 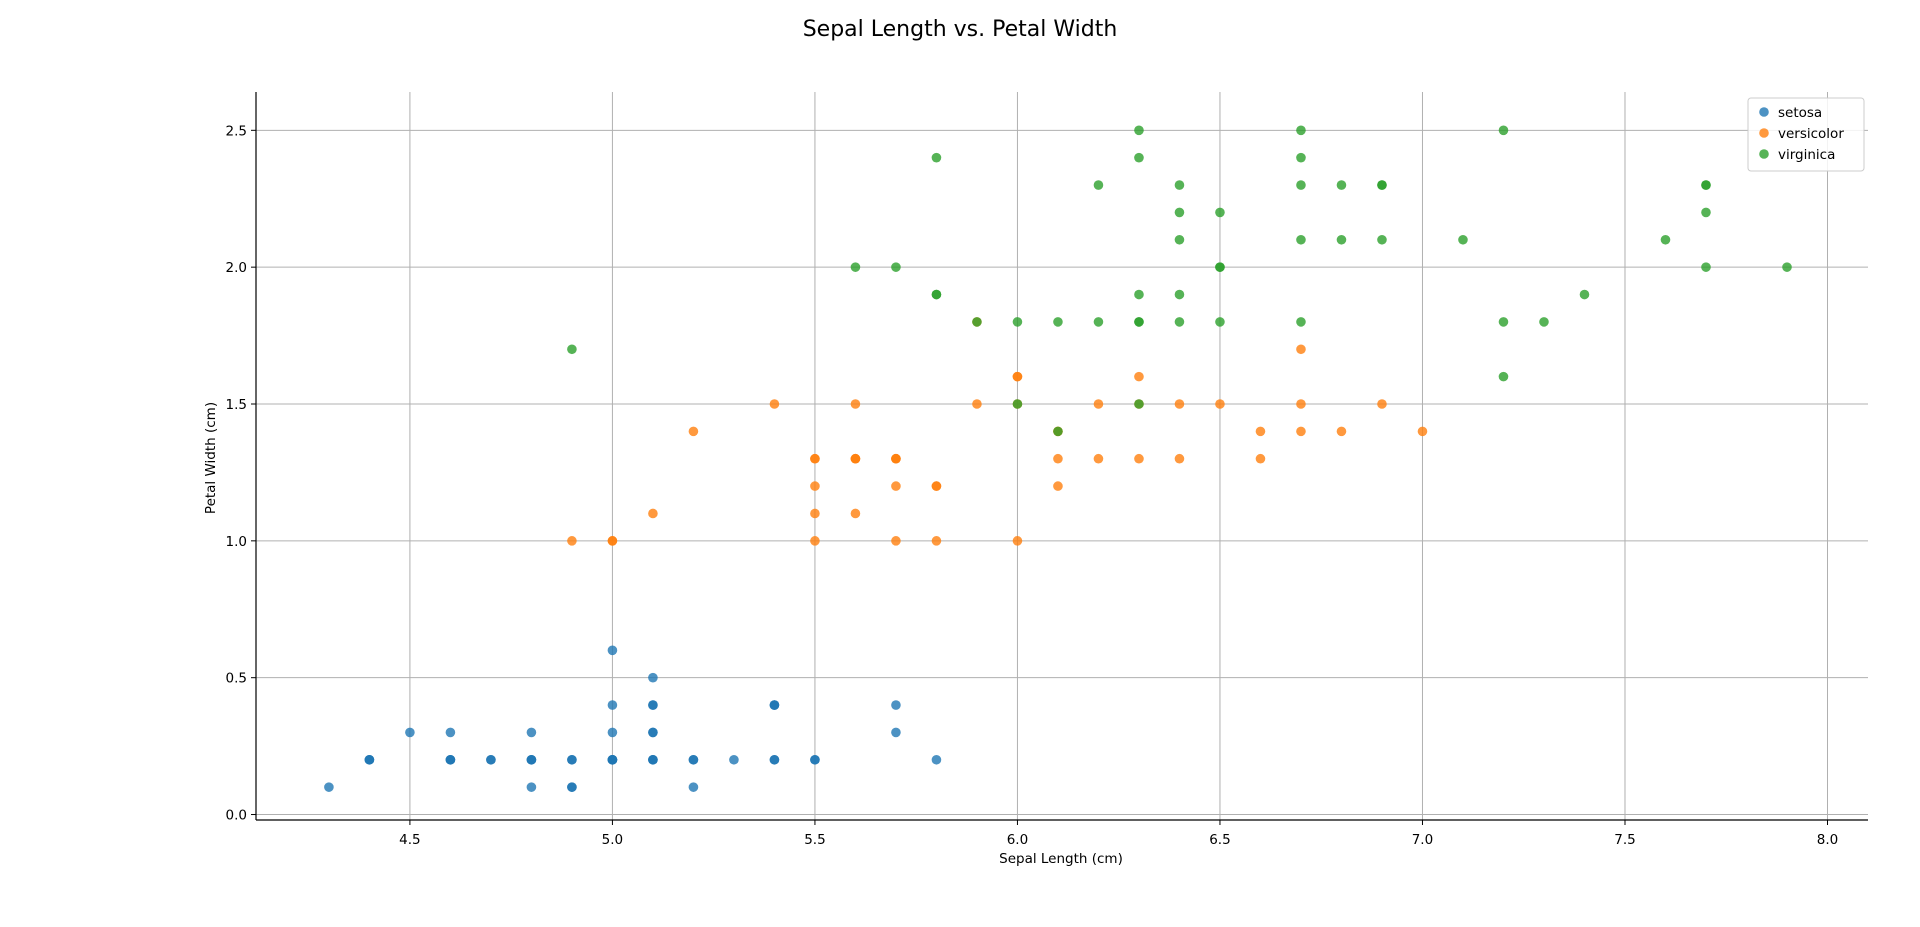 I want to click on legend-label: versicolor, so click(x=1811, y=134).